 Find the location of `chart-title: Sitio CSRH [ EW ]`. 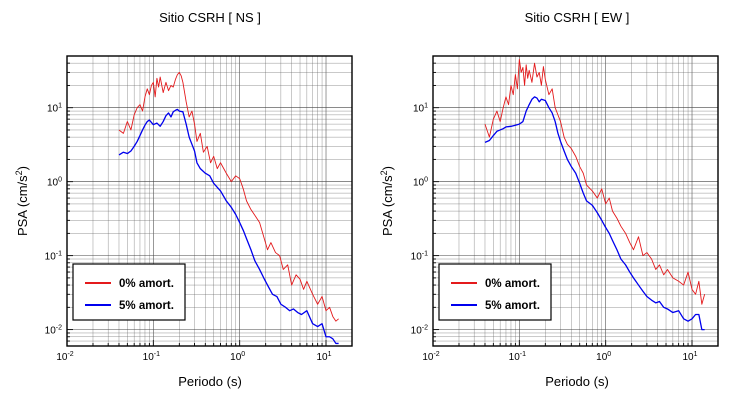

chart-title: Sitio CSRH [ EW ] is located at coordinates (577, 17).